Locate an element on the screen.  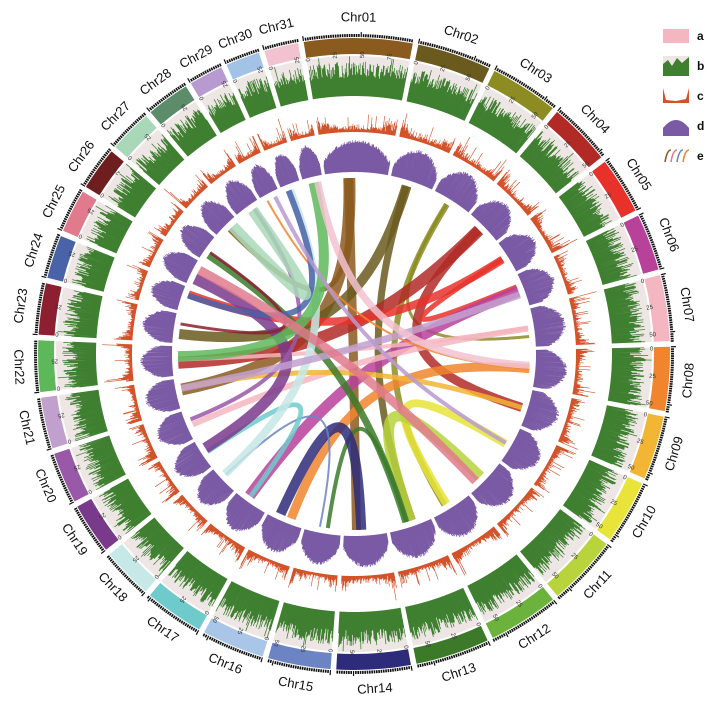
chromosome-label-chr27: Chr27 is located at coordinates (115, 116).